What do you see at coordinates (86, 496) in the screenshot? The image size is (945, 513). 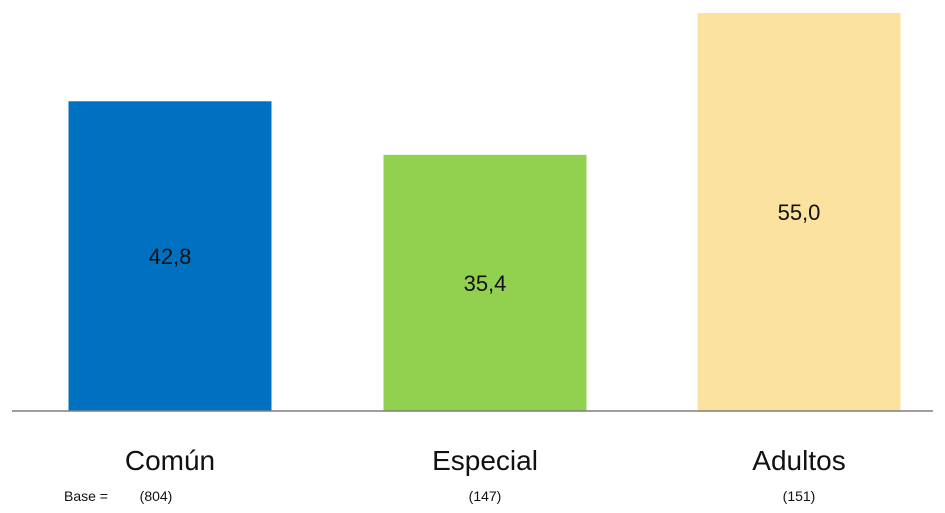 I see `base-prefix-label: Base =` at bounding box center [86, 496].